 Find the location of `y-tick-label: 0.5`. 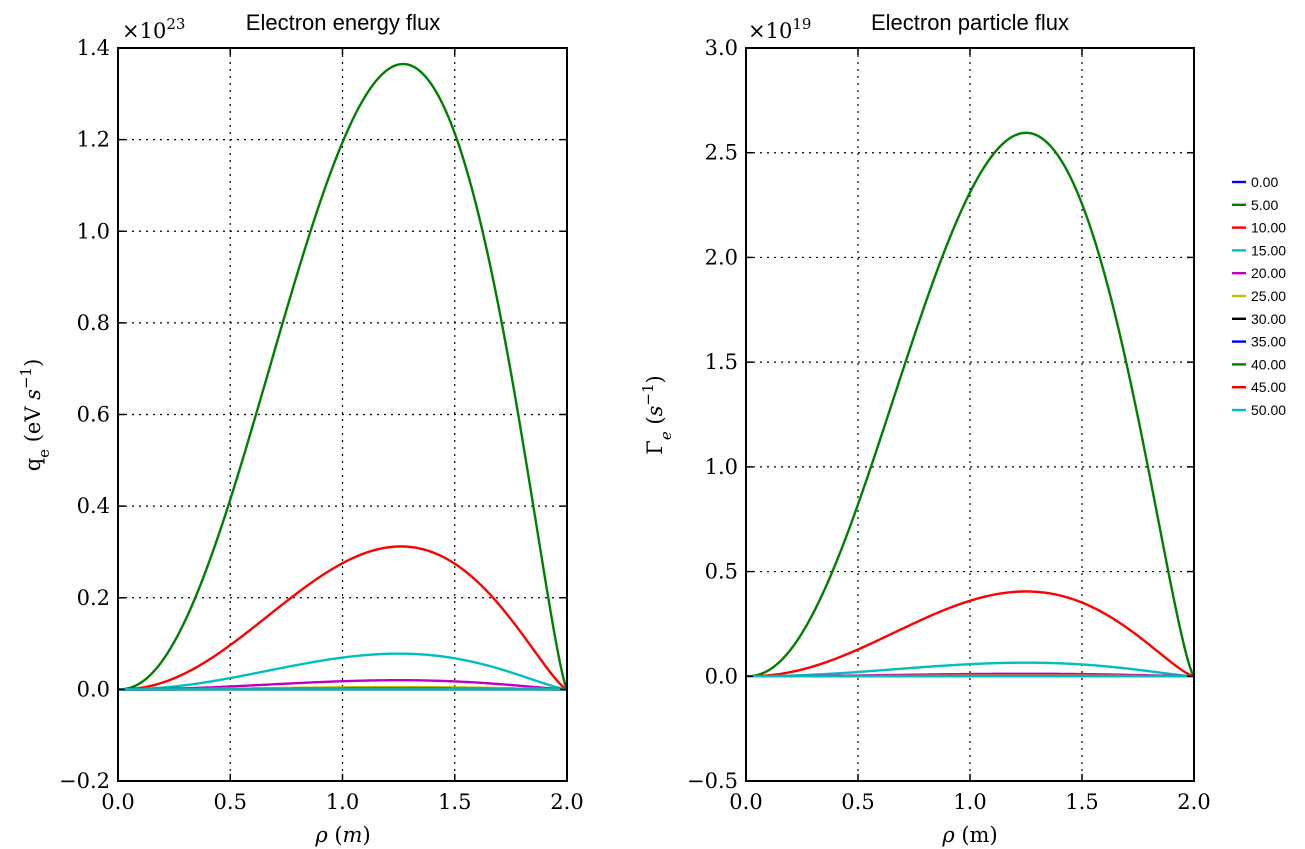

y-tick-label: 0.5 is located at coordinates (721, 572).